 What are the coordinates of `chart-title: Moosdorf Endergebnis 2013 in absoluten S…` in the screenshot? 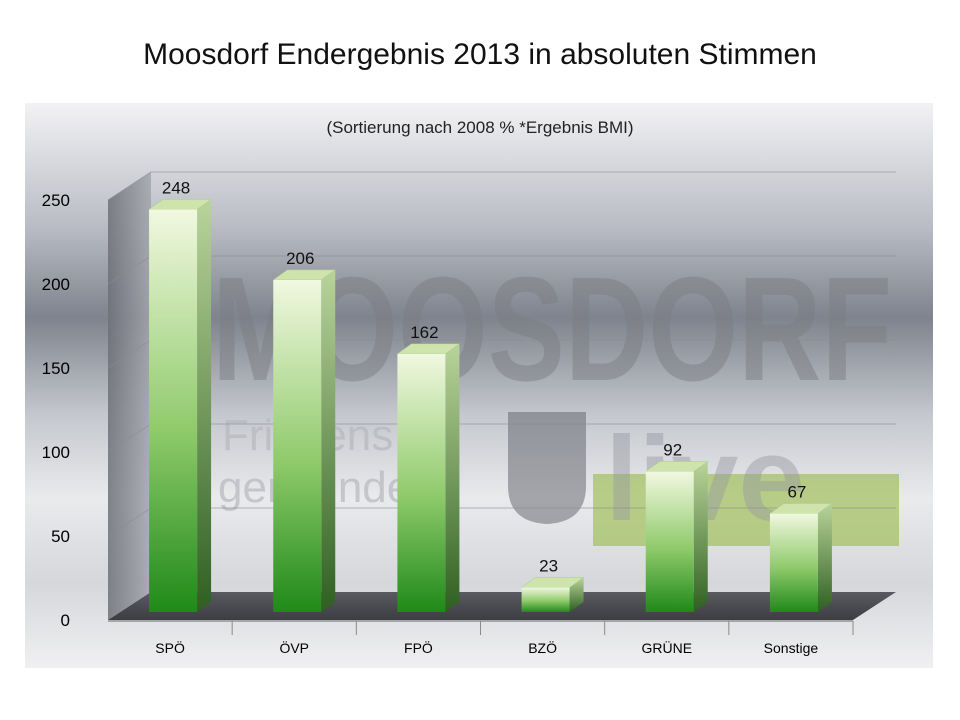 It's located at (480, 54).